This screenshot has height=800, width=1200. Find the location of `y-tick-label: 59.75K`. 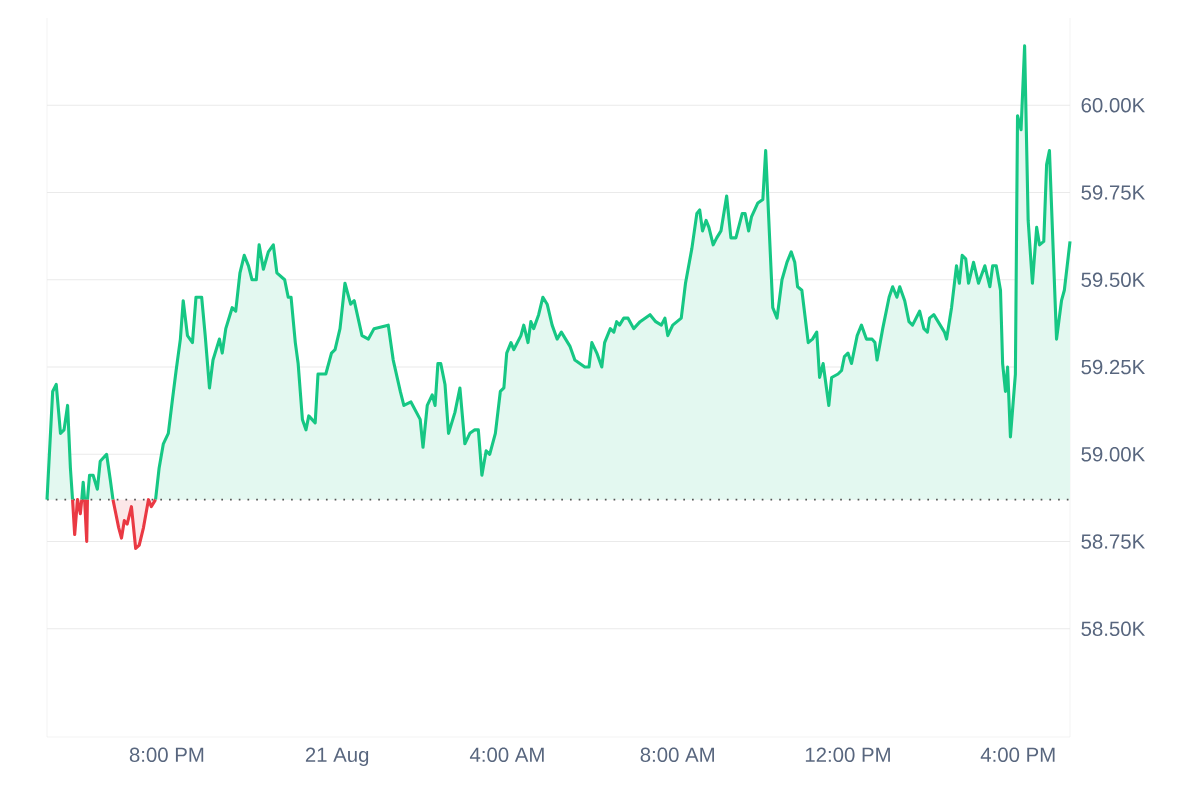

y-tick-label: 59.75K is located at coordinates (1113, 192).